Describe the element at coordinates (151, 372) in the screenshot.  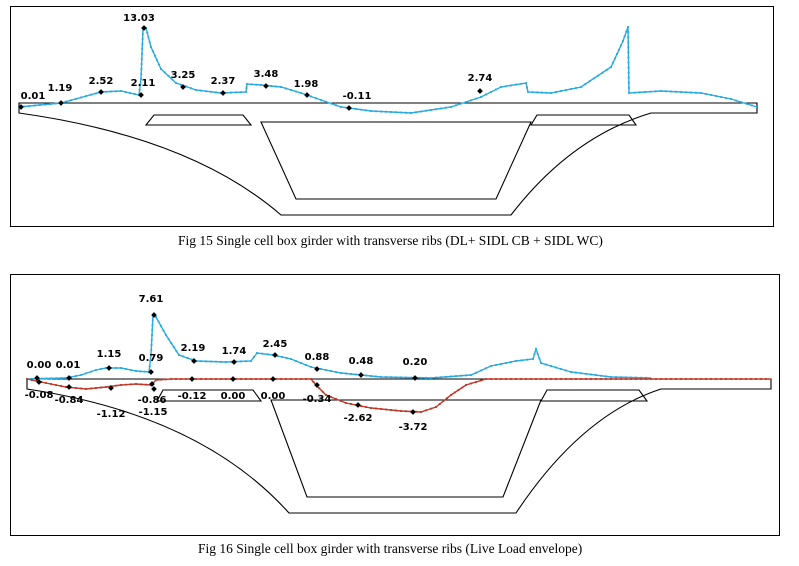
I see `f16-max-point-marker` at that location.